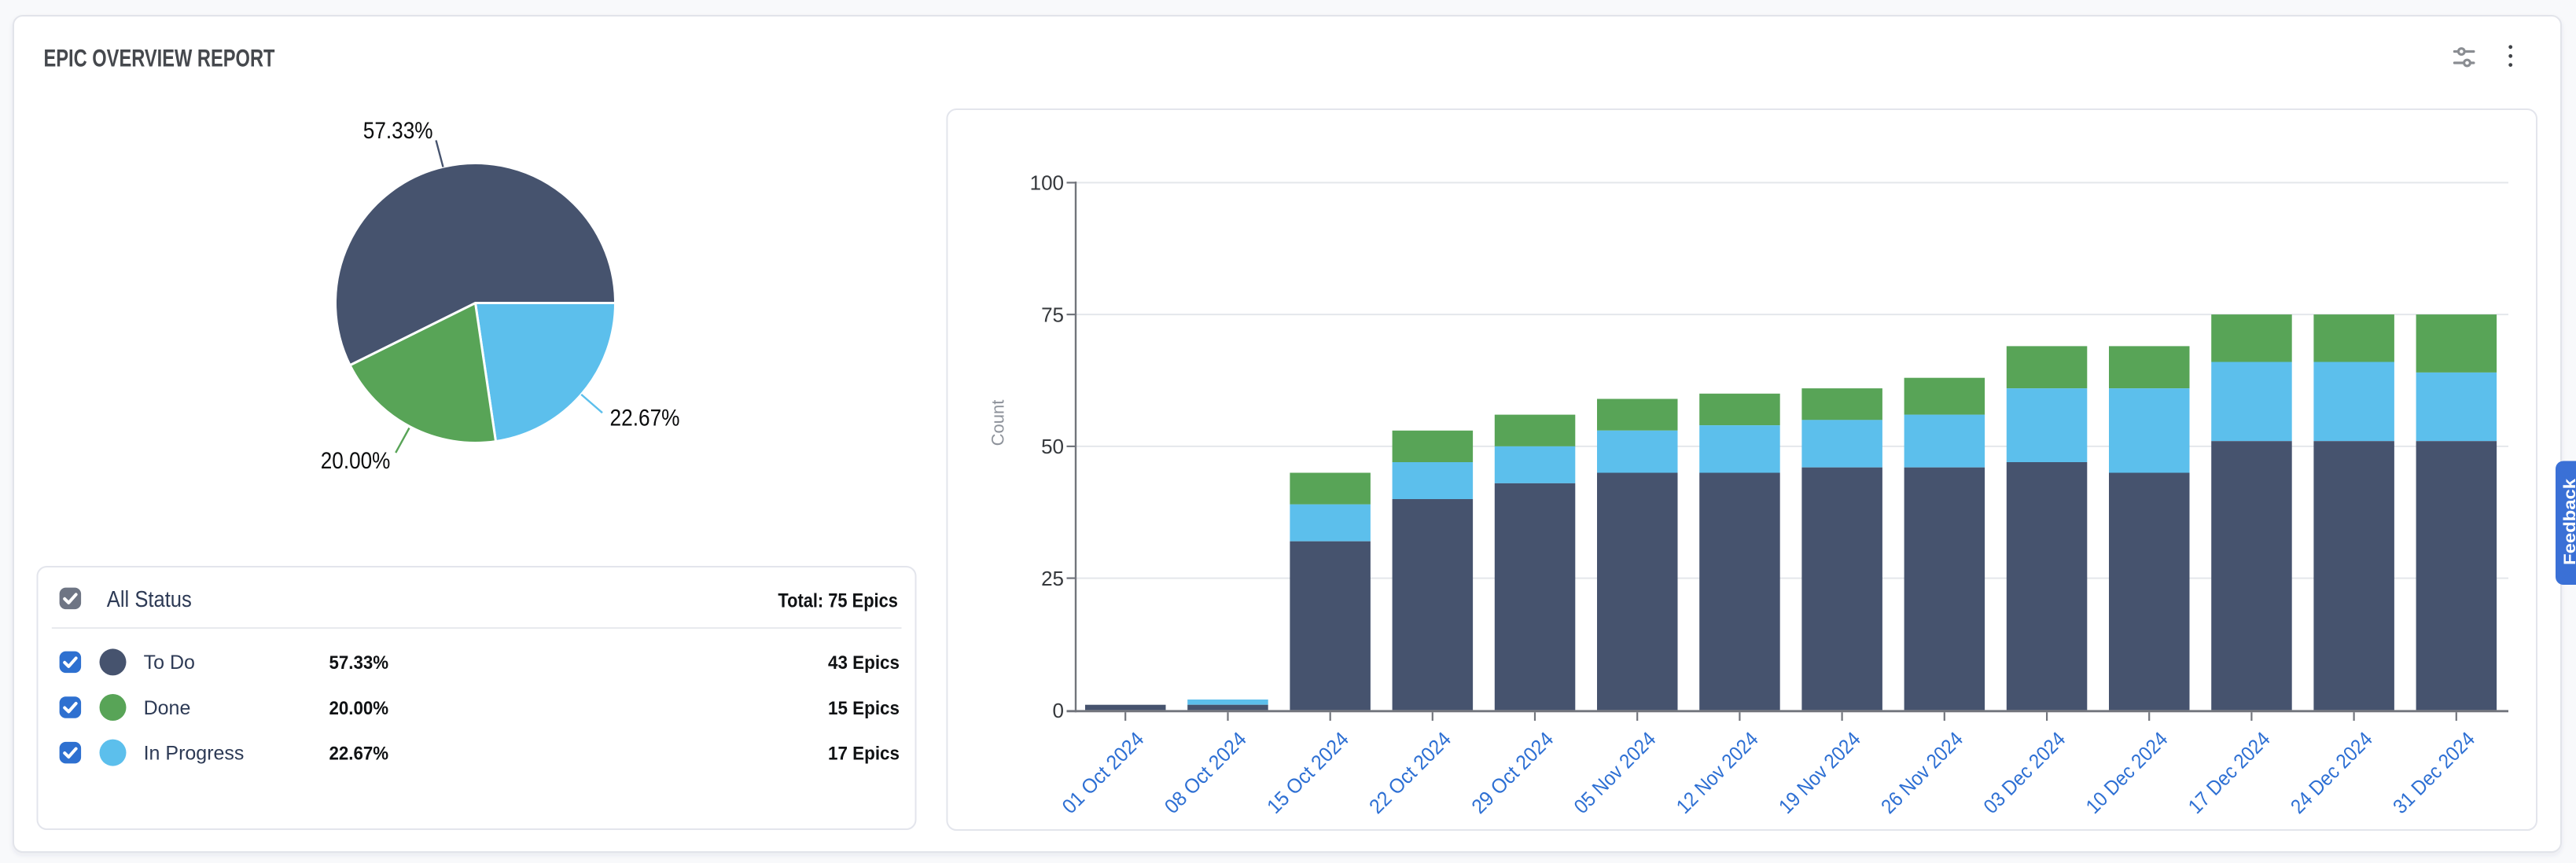  I want to click on svg-text: 75, so click(1052, 314).